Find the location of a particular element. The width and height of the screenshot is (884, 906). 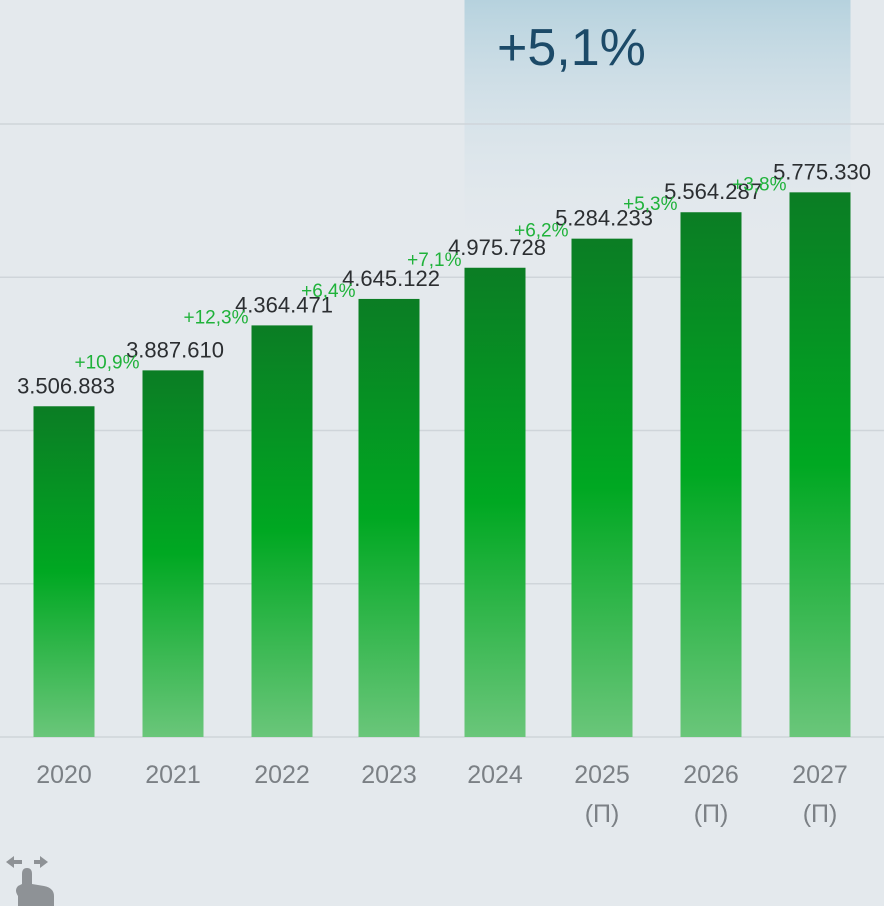

forecast-highlight-band is located at coordinates (657, 125).